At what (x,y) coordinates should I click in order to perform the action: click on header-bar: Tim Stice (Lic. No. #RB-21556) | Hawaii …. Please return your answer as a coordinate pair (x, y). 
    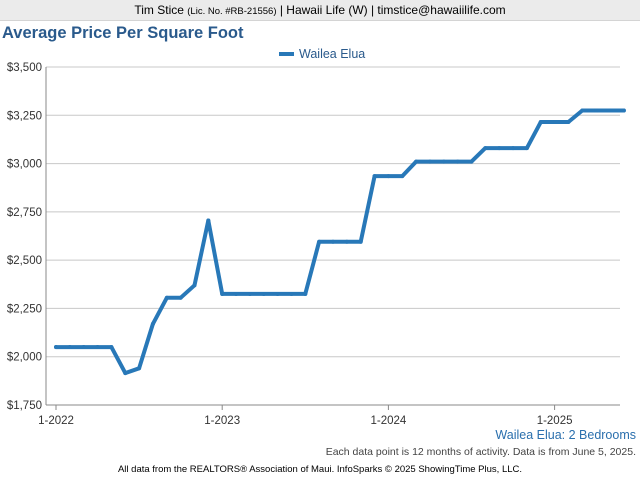
    Looking at the image, I should click on (320, 10).